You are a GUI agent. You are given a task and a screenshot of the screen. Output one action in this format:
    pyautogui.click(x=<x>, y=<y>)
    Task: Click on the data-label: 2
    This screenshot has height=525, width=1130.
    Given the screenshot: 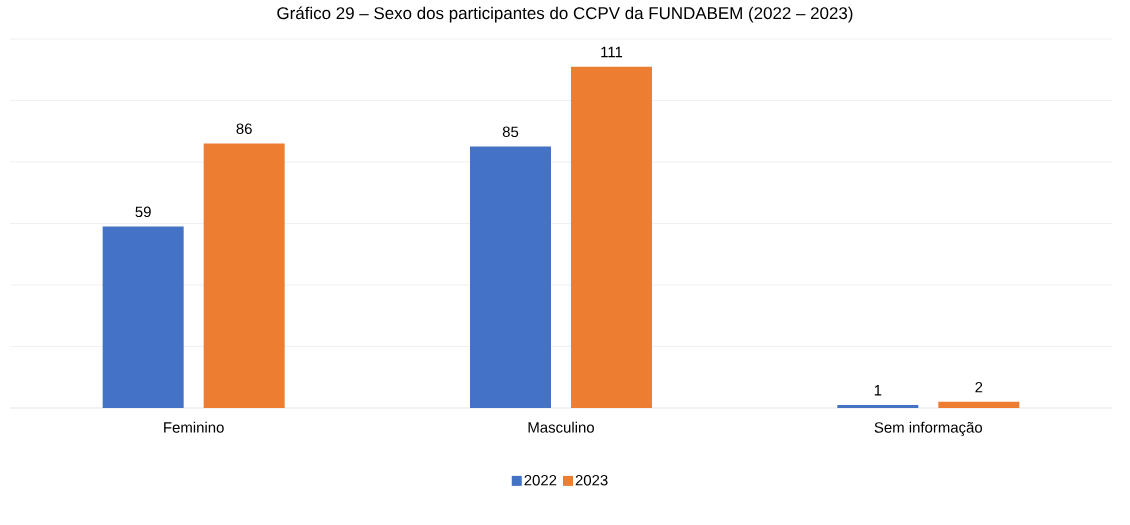 What is the action you would take?
    pyautogui.click(x=979, y=387)
    